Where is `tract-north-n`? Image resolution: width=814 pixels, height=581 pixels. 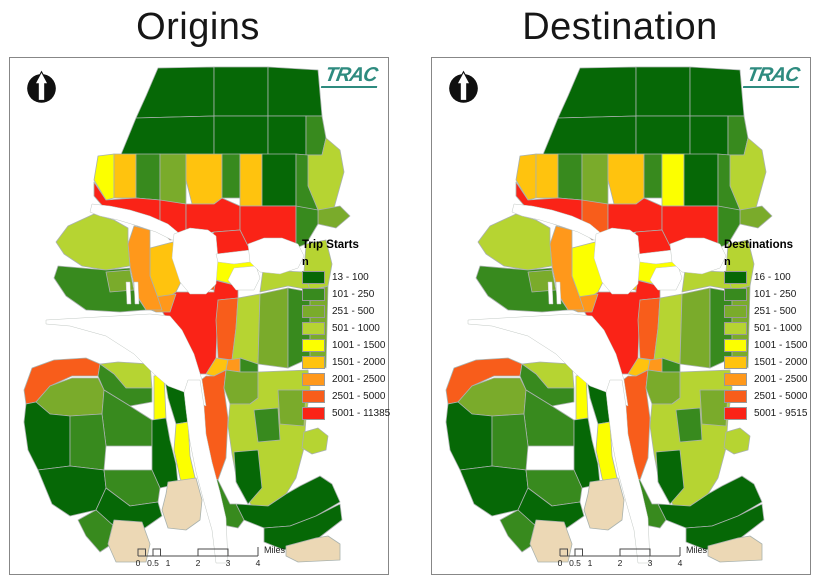
tract-north-n is located at coordinates (663, 91).